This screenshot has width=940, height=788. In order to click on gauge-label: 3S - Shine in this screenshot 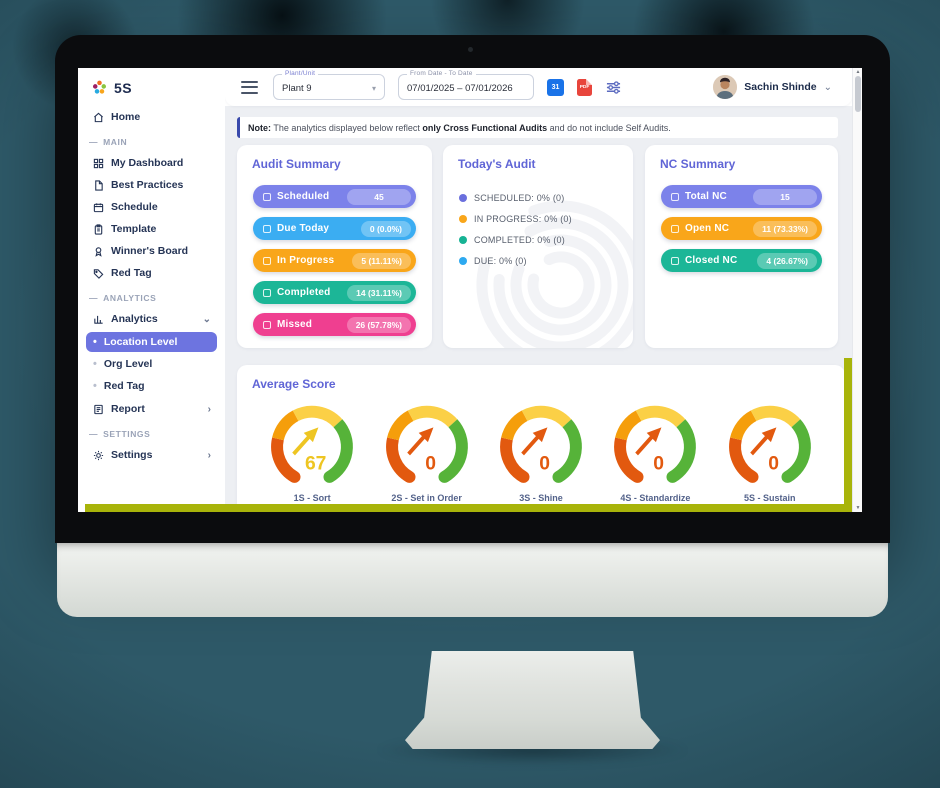, I will do `click(541, 498)`.